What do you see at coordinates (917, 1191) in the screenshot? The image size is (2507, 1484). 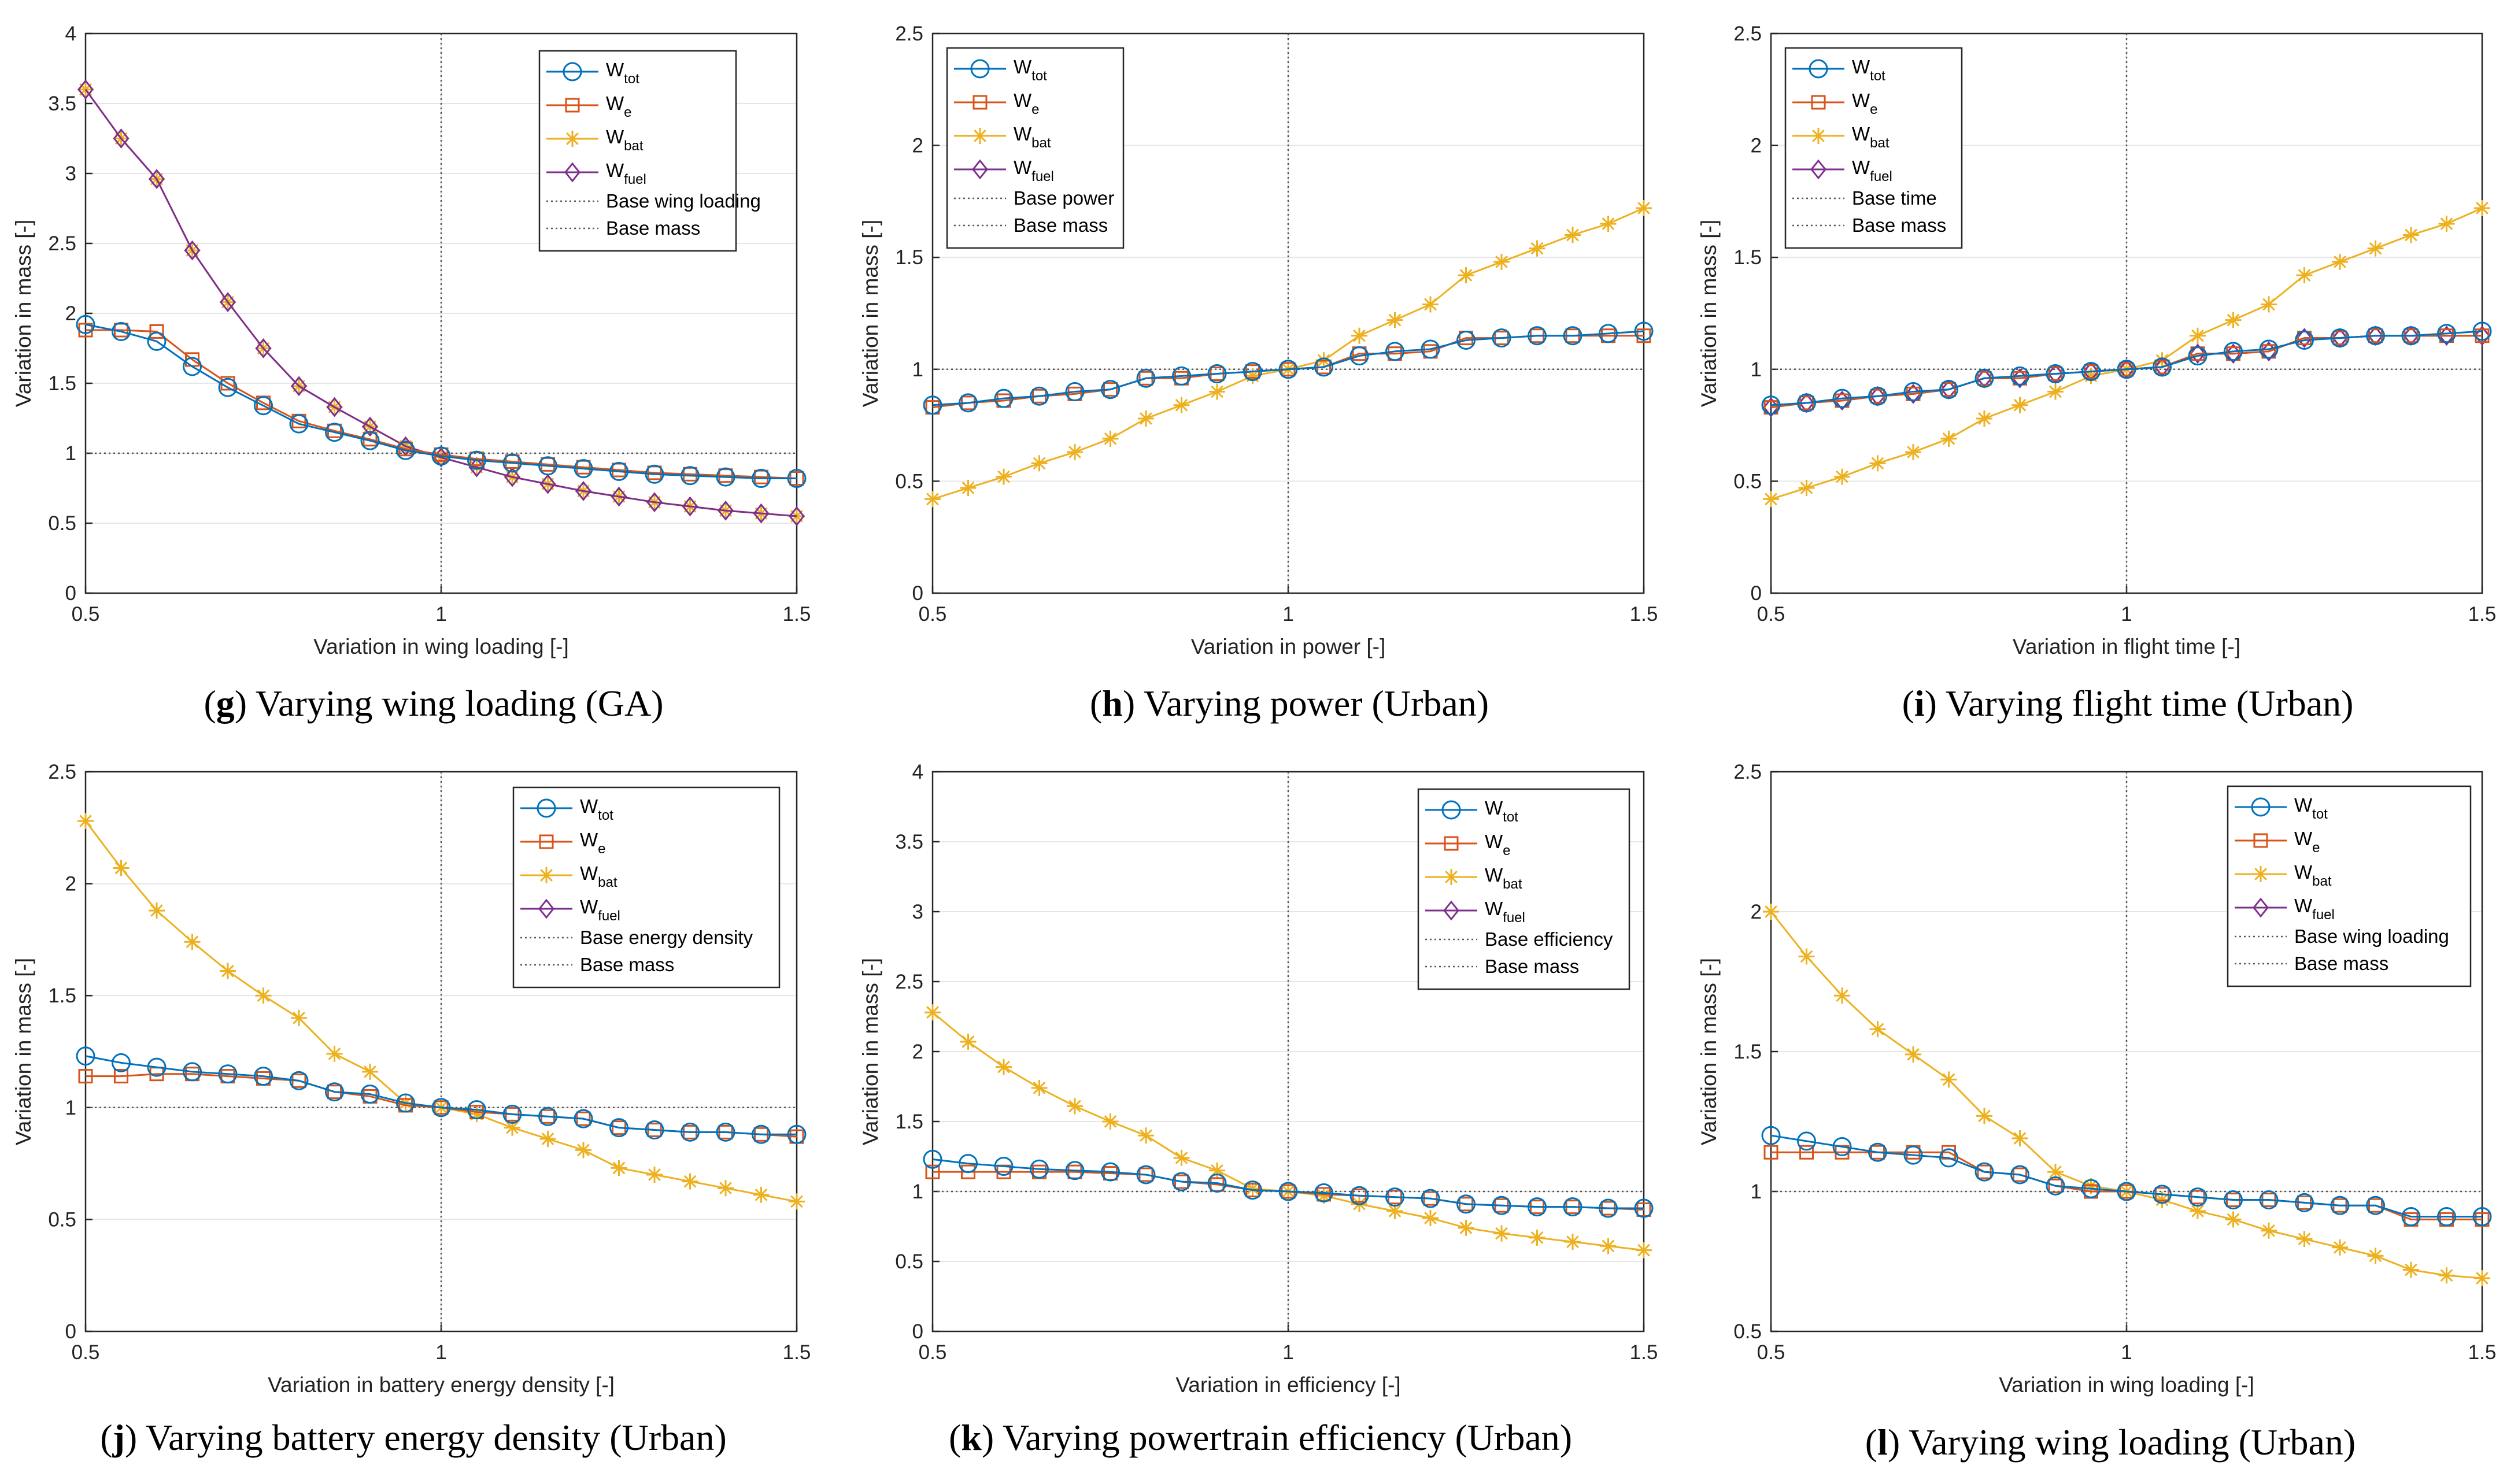 I see `y-tick-label: 1` at bounding box center [917, 1191].